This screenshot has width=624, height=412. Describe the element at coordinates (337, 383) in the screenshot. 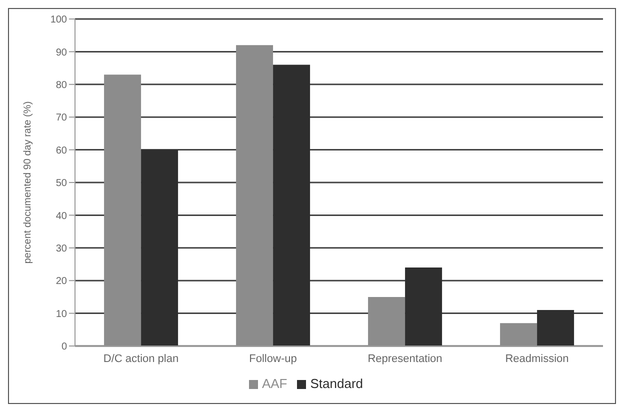

I see `legend-label: Standard` at that location.